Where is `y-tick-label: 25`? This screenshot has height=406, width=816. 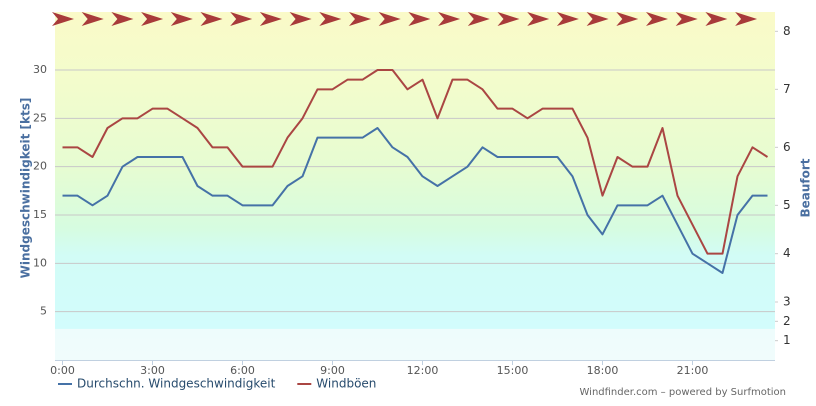
y-tick-label: 25 is located at coordinates (40, 117).